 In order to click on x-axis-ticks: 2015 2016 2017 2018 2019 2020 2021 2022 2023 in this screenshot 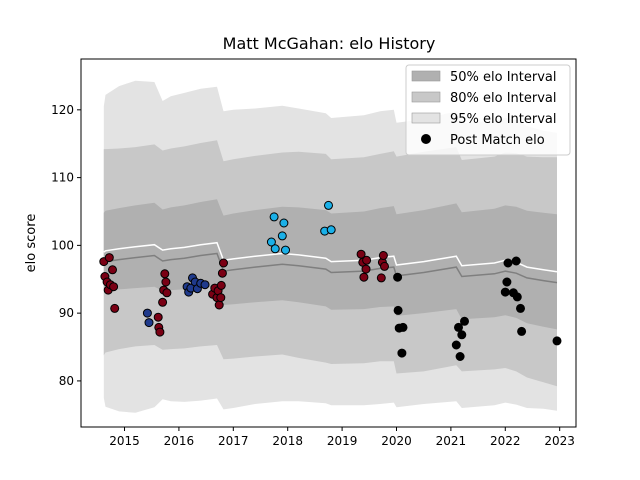, I will do `click(342, 437)`.